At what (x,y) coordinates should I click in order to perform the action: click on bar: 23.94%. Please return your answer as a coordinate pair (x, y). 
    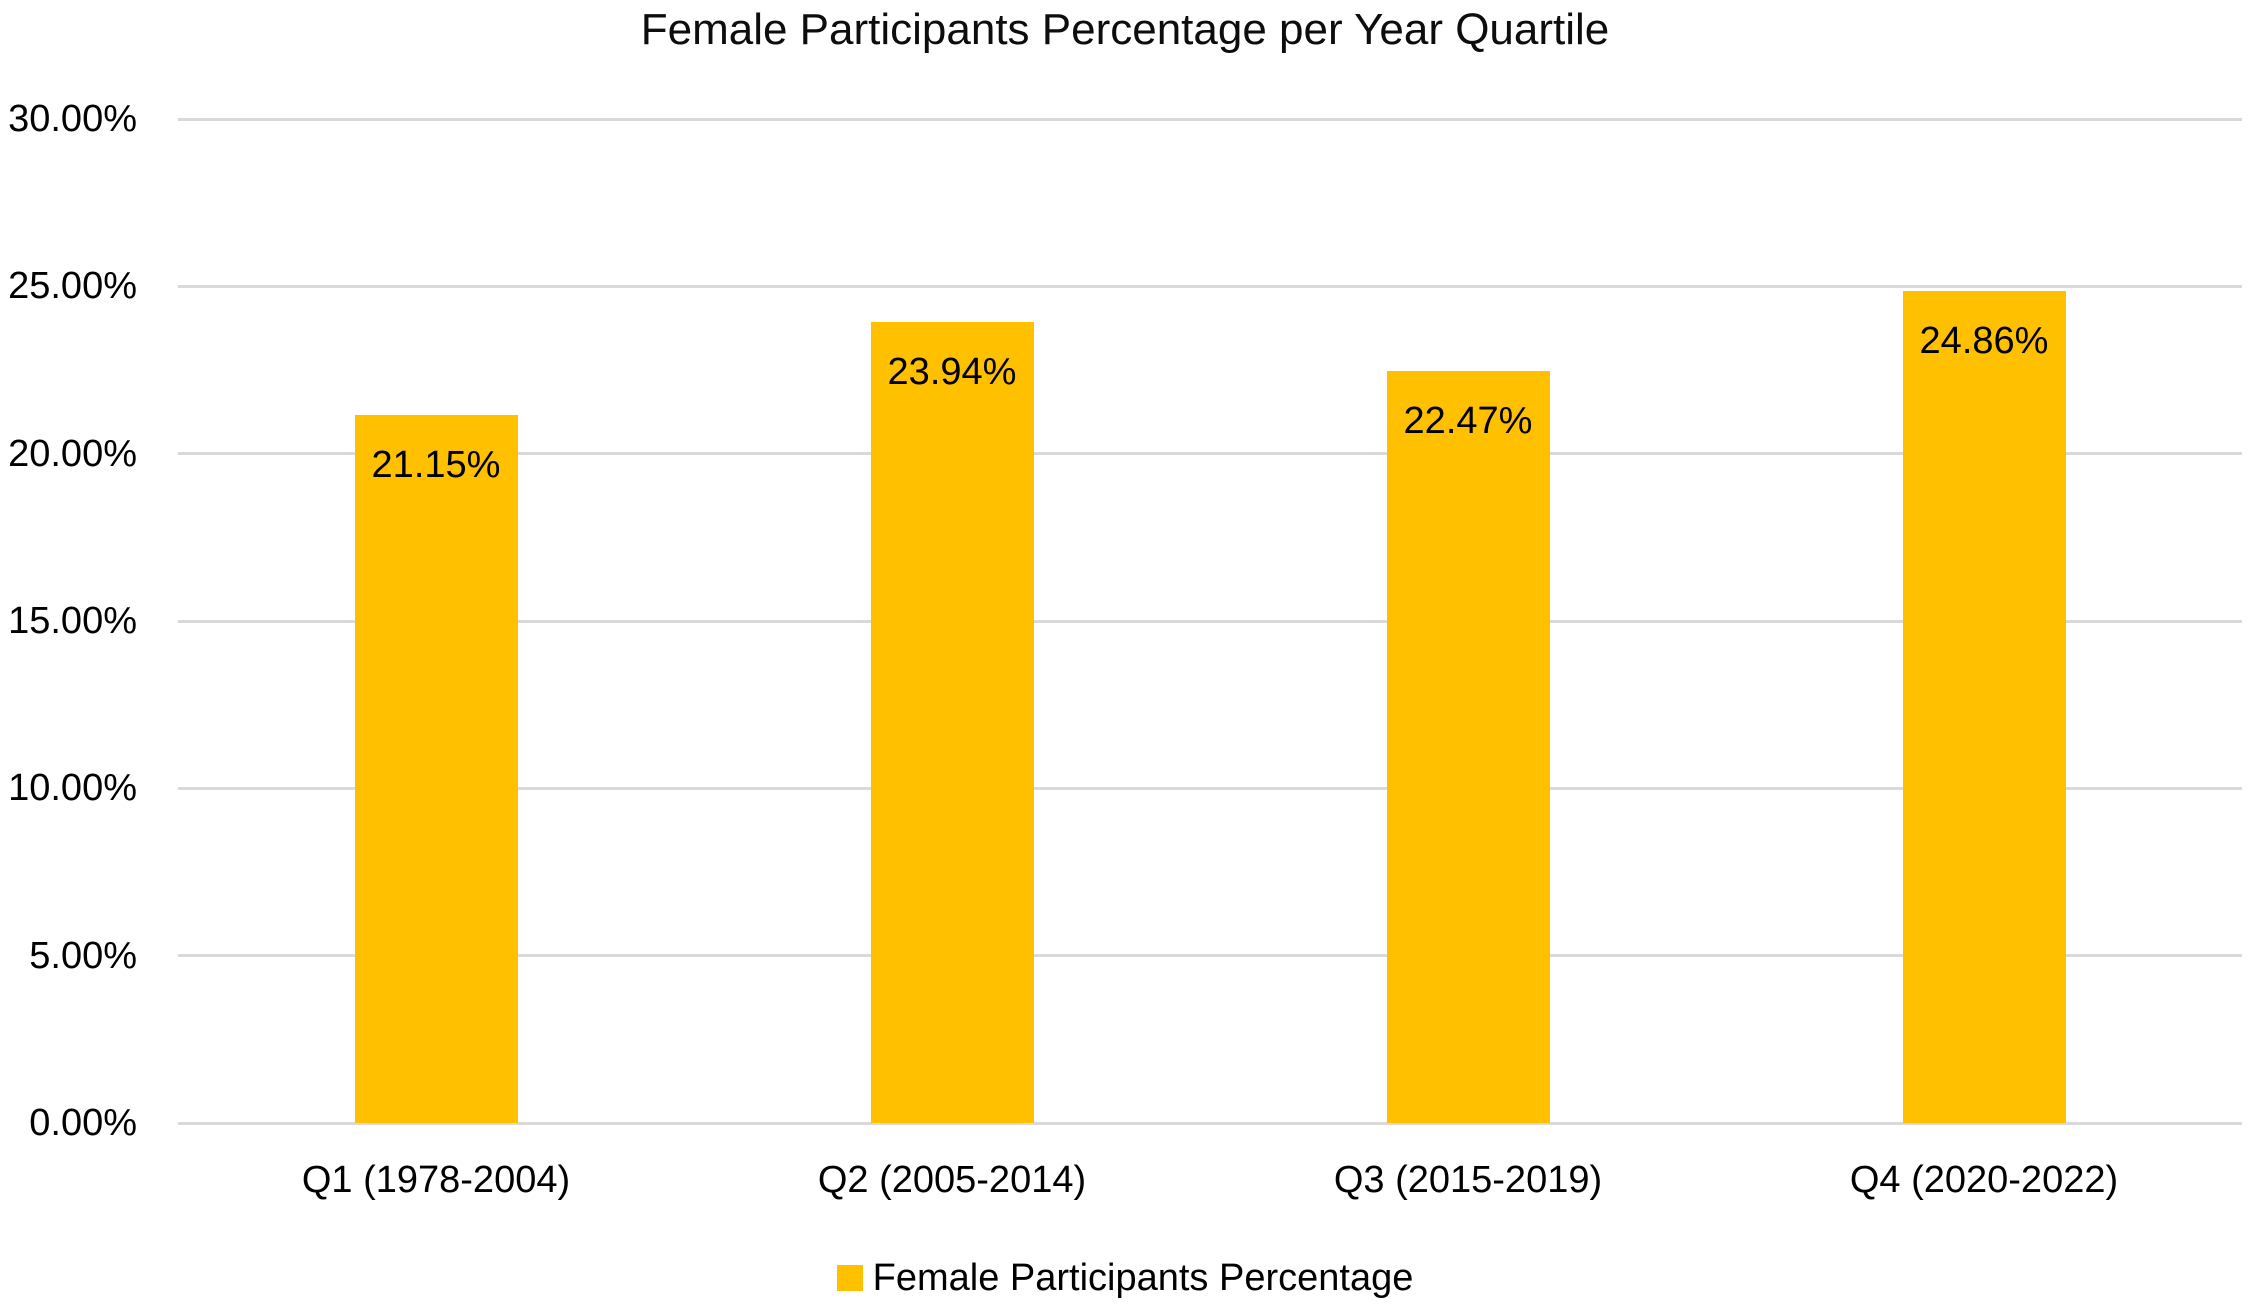
    Looking at the image, I should click on (952, 722).